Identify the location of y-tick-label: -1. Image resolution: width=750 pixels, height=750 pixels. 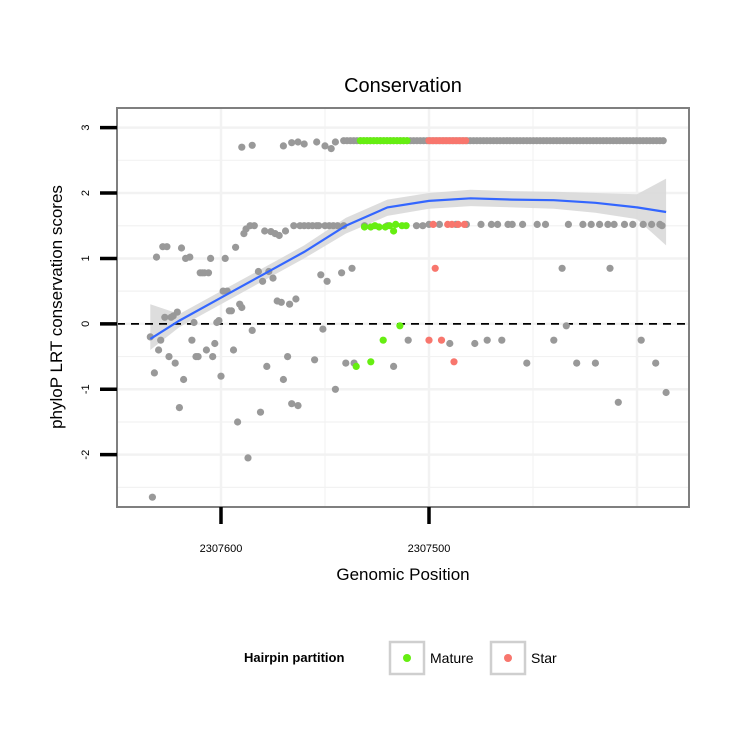
(86, 389).